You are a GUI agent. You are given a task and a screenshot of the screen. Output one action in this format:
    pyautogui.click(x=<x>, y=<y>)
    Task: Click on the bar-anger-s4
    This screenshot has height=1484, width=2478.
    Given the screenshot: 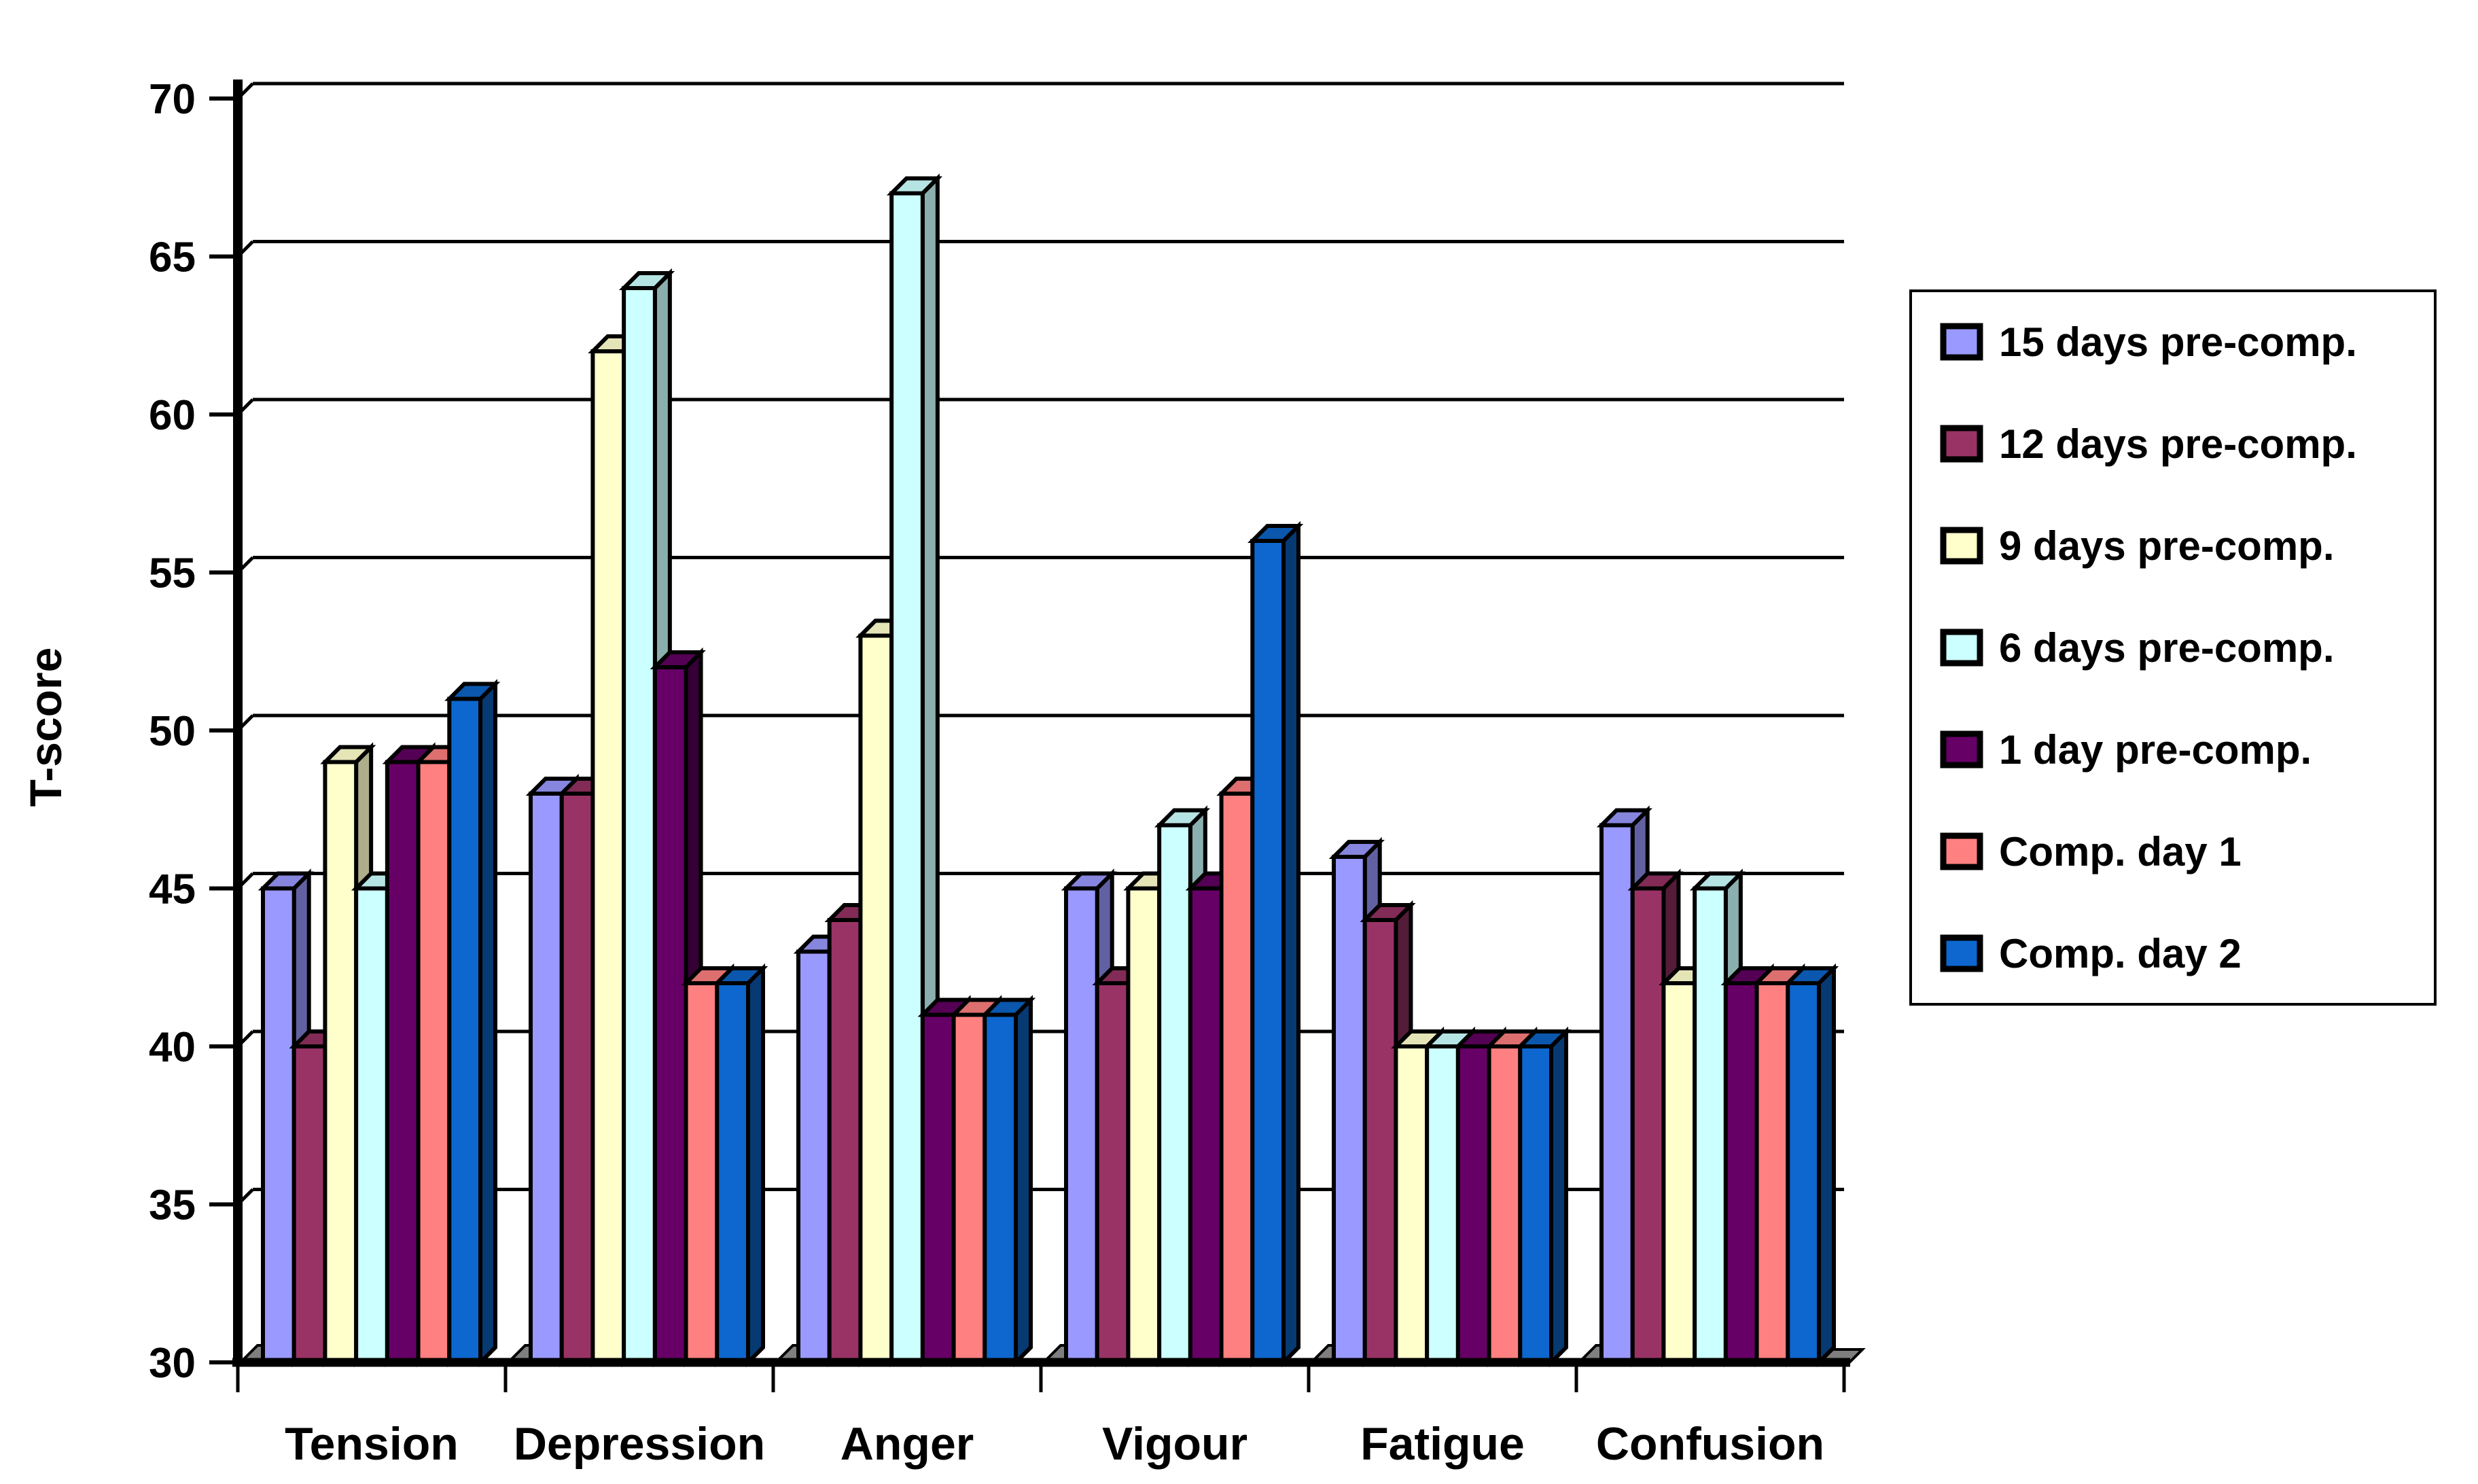 What is the action you would take?
    pyautogui.click(x=945, y=1181)
    